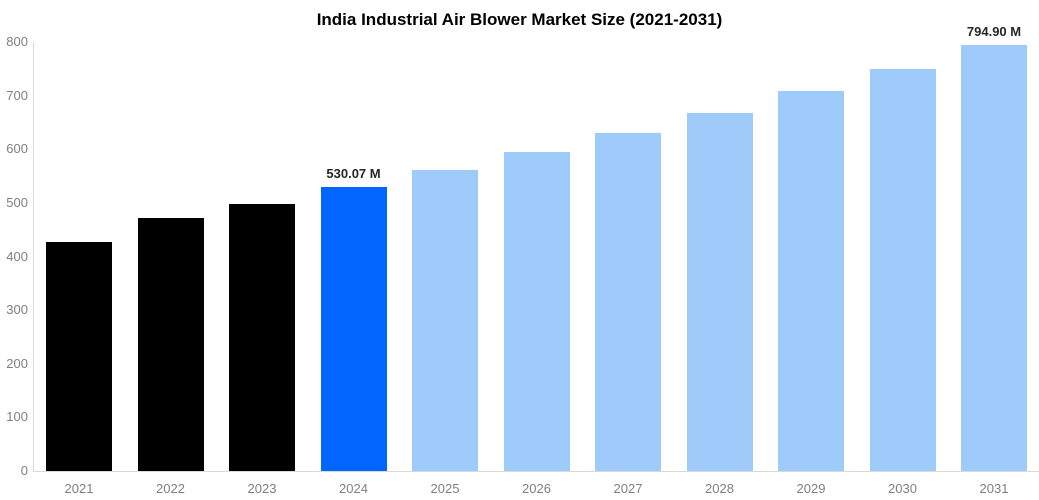  I want to click on y-axis-tick-label: 600, so click(17, 149).